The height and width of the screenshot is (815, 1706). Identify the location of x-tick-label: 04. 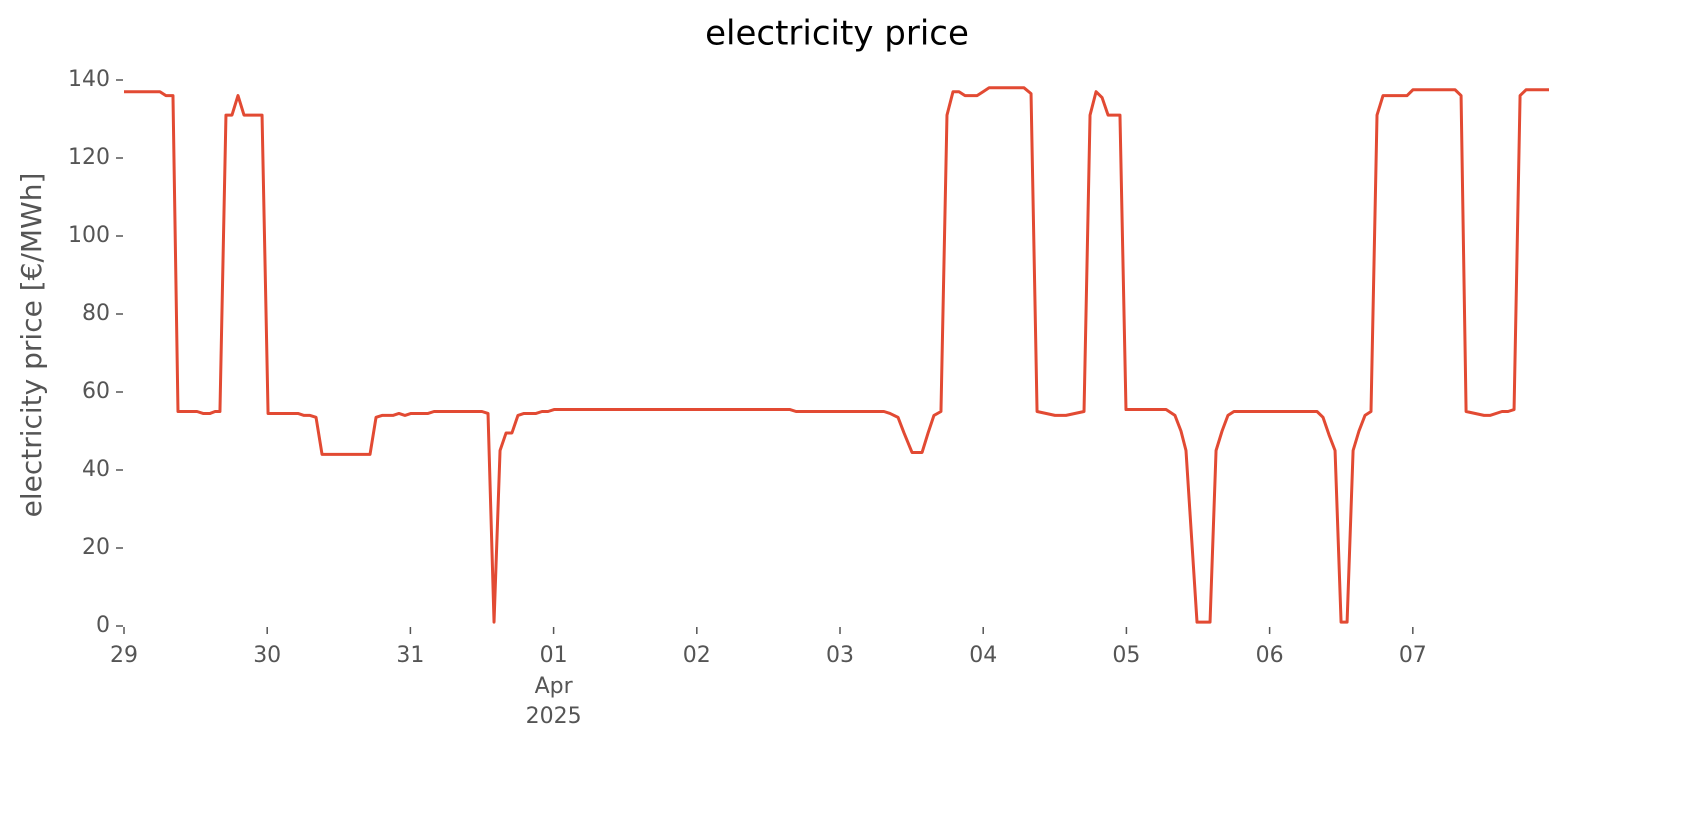
(983, 655).